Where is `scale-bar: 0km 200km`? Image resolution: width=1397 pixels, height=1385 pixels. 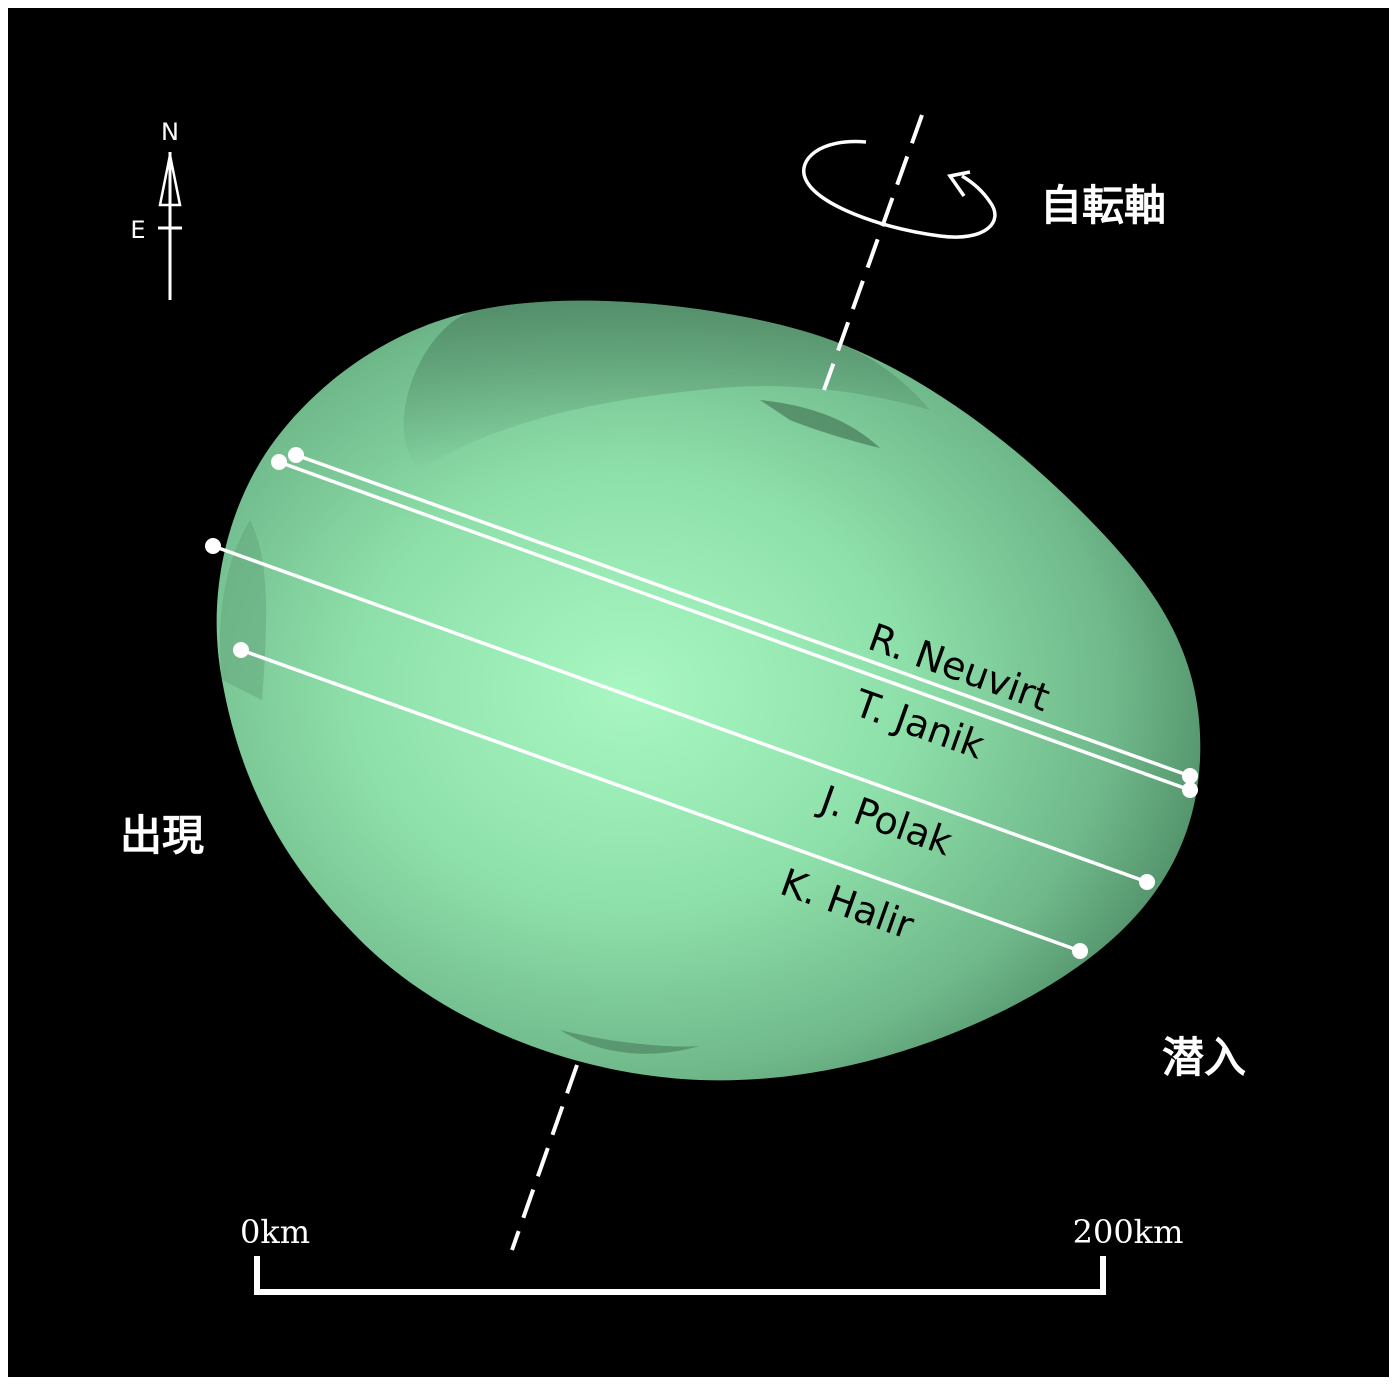 scale-bar: 0km 200km is located at coordinates (712, 1254).